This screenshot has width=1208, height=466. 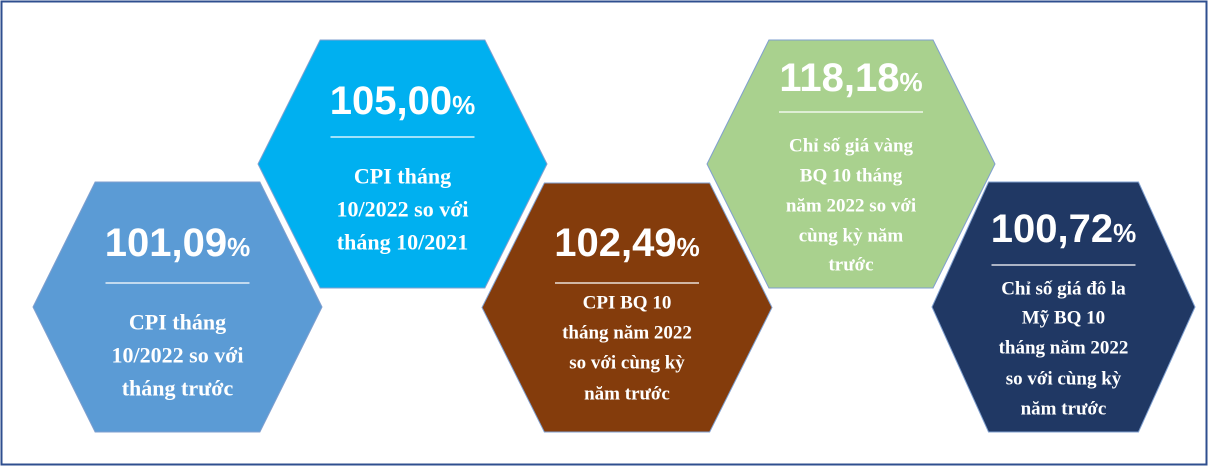 I want to click on card-description: năm 2022 so với, so click(x=851, y=206).